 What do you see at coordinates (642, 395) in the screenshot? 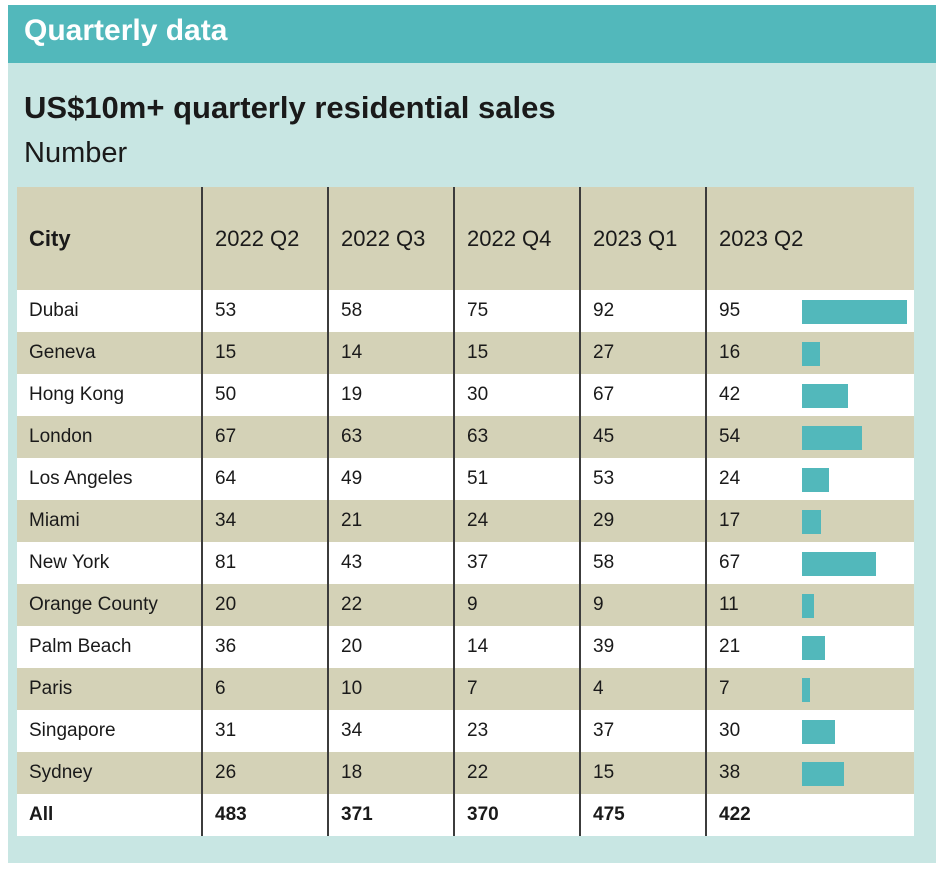
I see `cell-2023-q1: 67` at bounding box center [642, 395].